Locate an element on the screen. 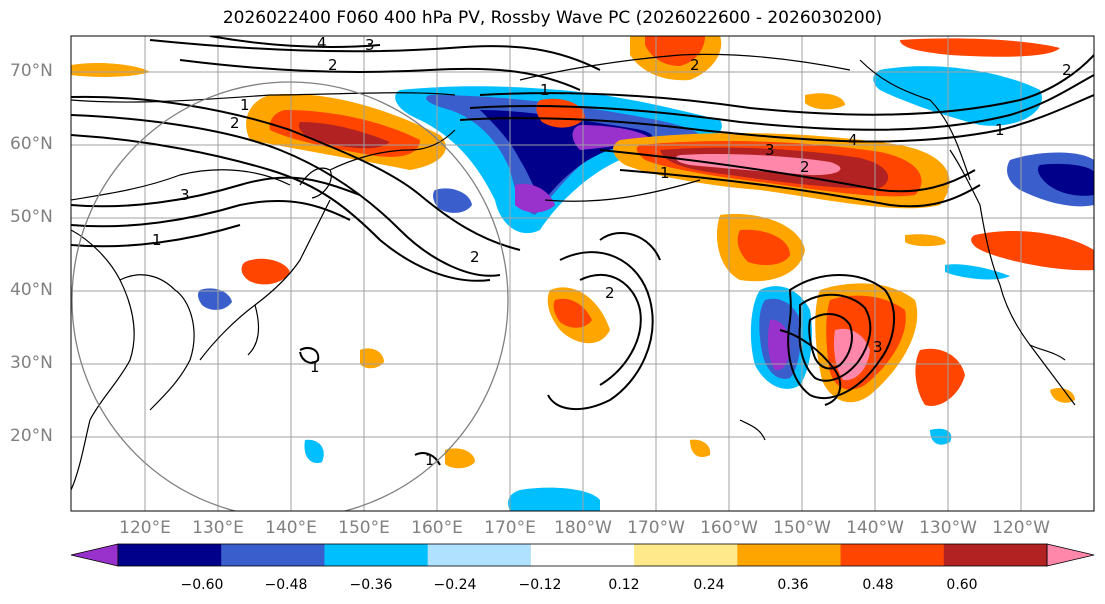 Image resolution: width=1105 pixels, height=604 pixels. lon-label: 120°W is located at coordinates (1021, 528).